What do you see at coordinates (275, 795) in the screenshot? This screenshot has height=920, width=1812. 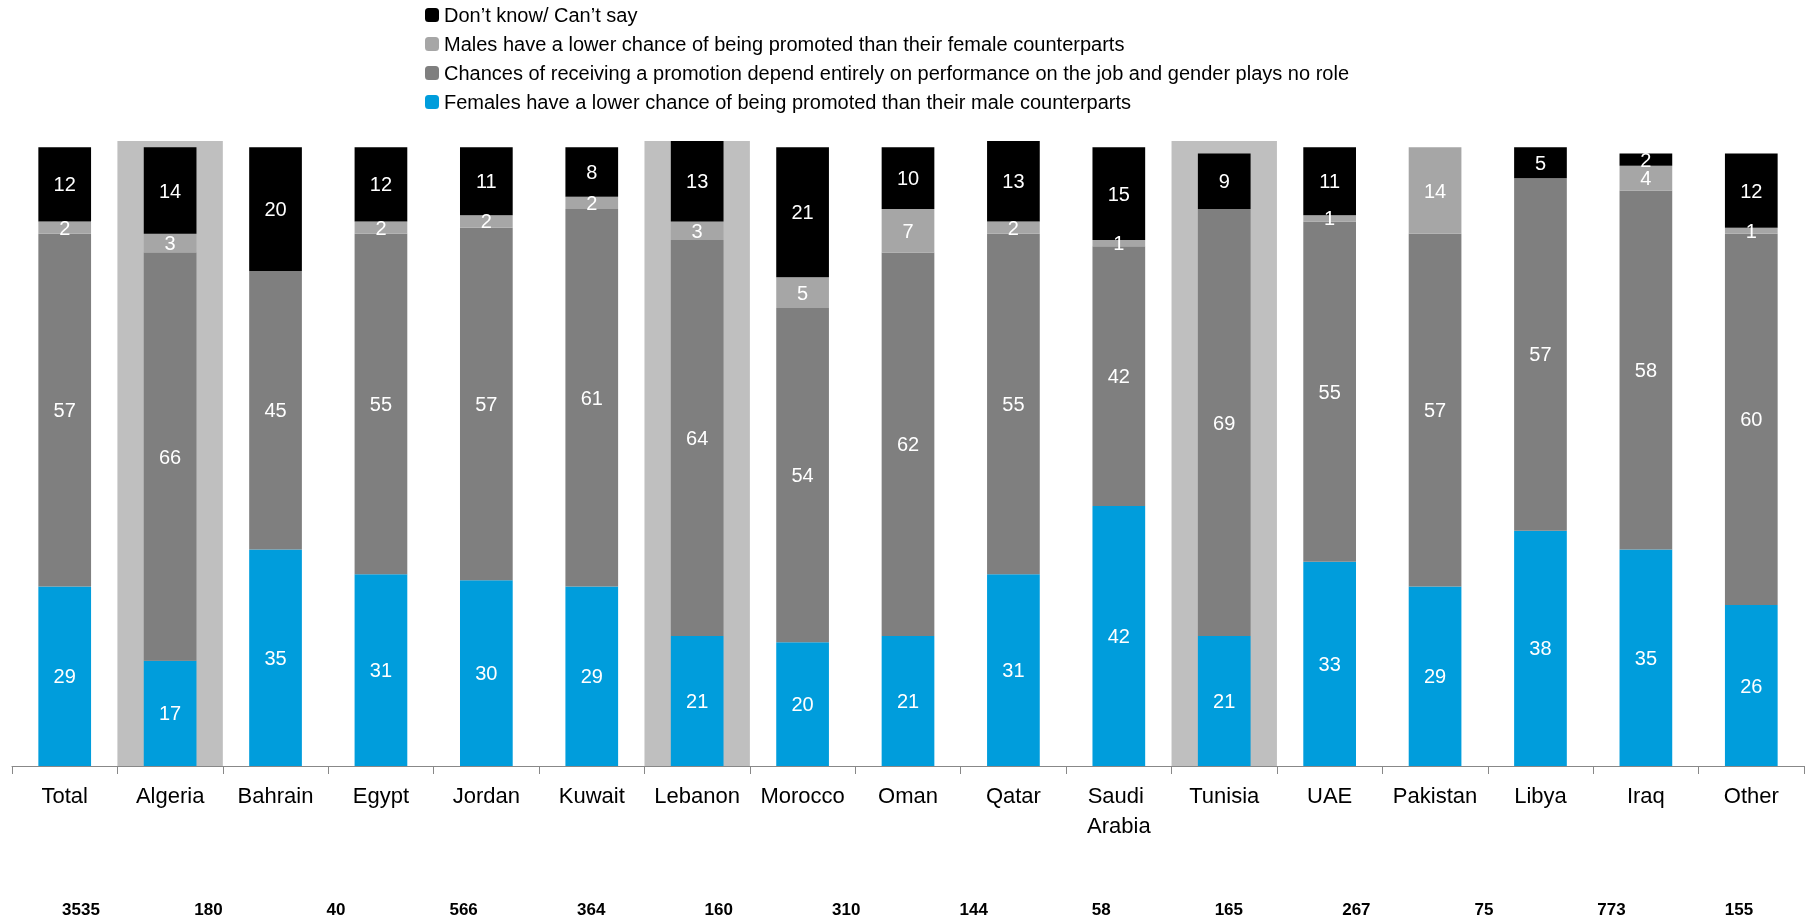 I see `x-tick-label: Bahrain` at bounding box center [275, 795].